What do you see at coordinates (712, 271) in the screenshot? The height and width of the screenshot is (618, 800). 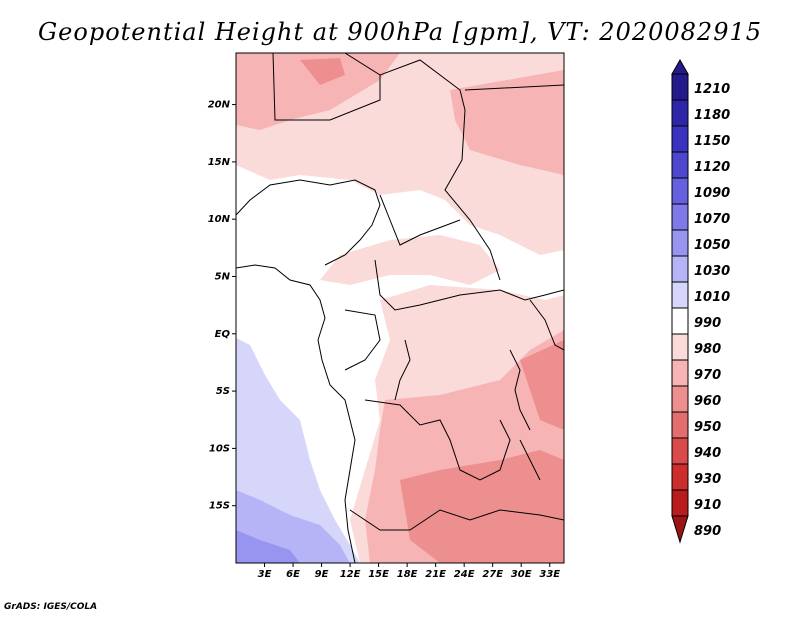 I see `colorbar-label: 1030` at bounding box center [712, 271].